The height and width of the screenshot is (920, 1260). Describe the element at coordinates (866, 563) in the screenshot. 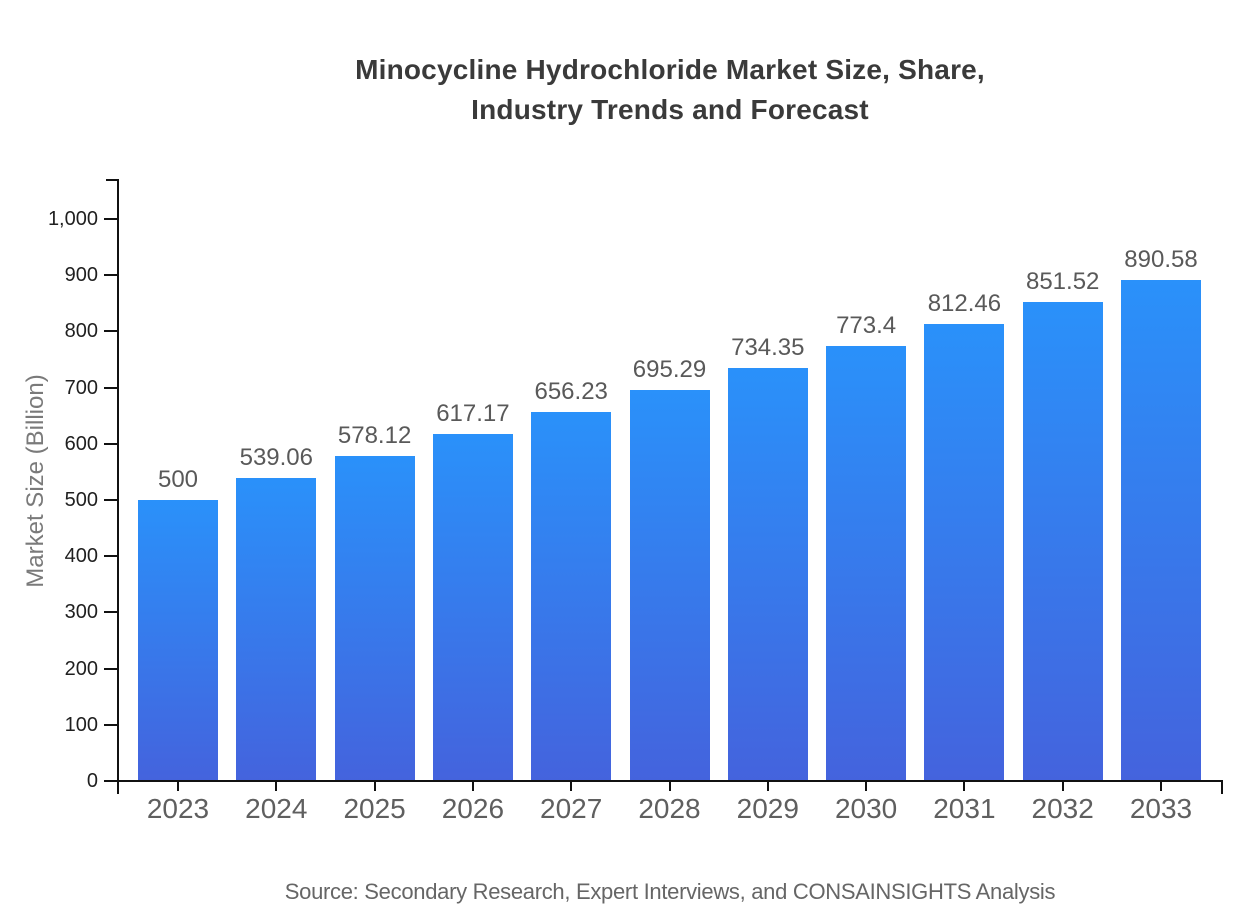

I see `bar-2030` at that location.